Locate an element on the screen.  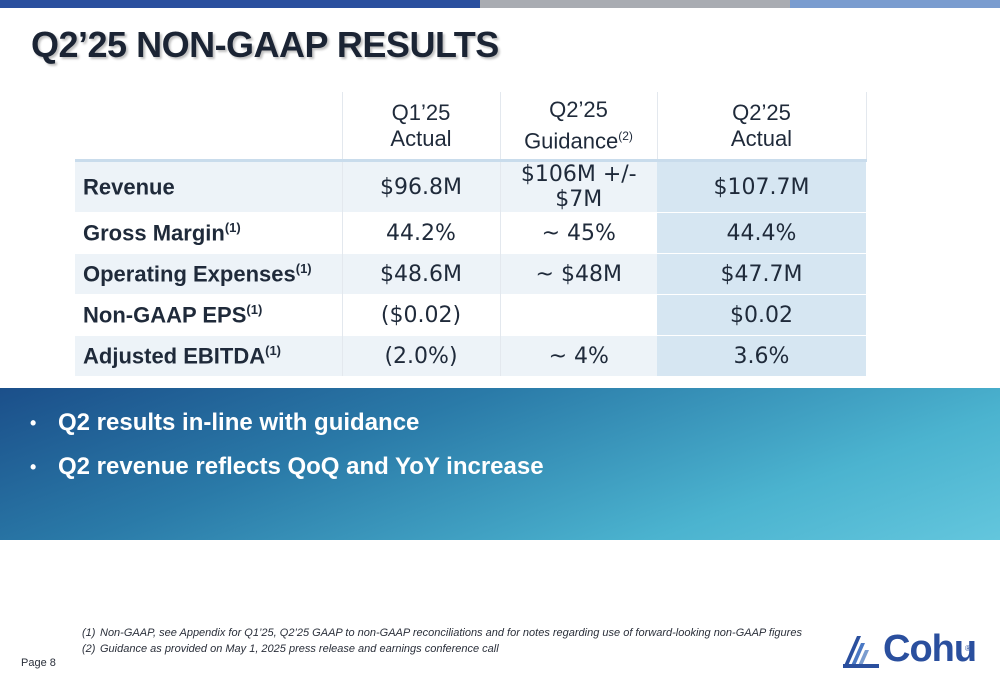
footnote-number: (1) is located at coordinates (89, 633).